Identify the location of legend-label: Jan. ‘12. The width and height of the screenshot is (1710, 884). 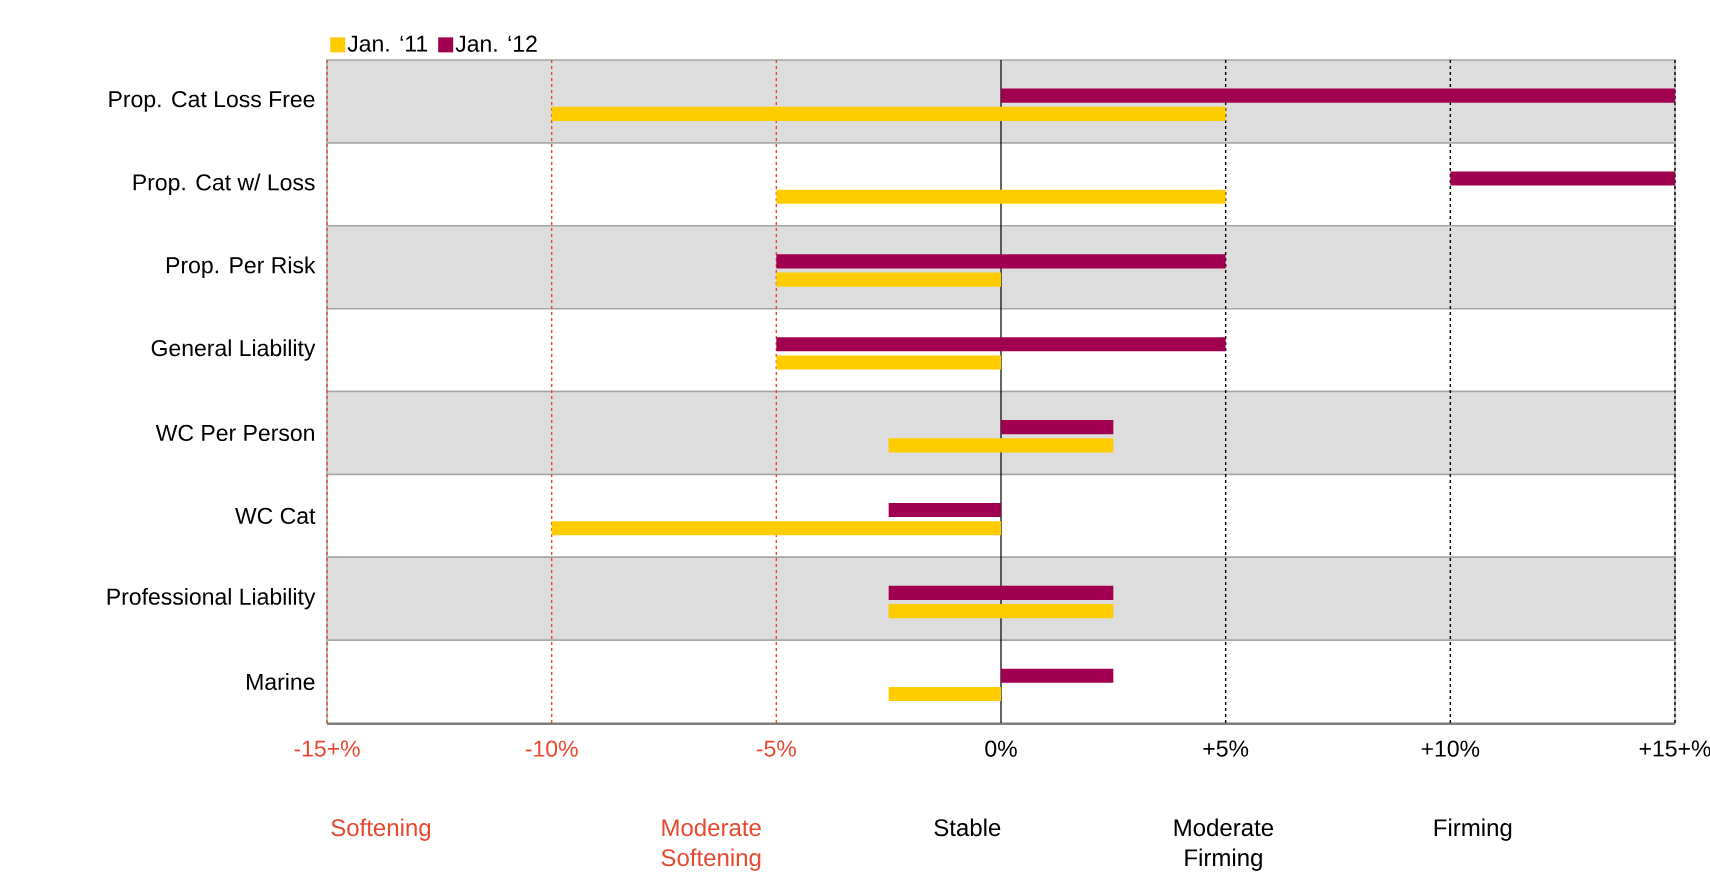
(496, 43).